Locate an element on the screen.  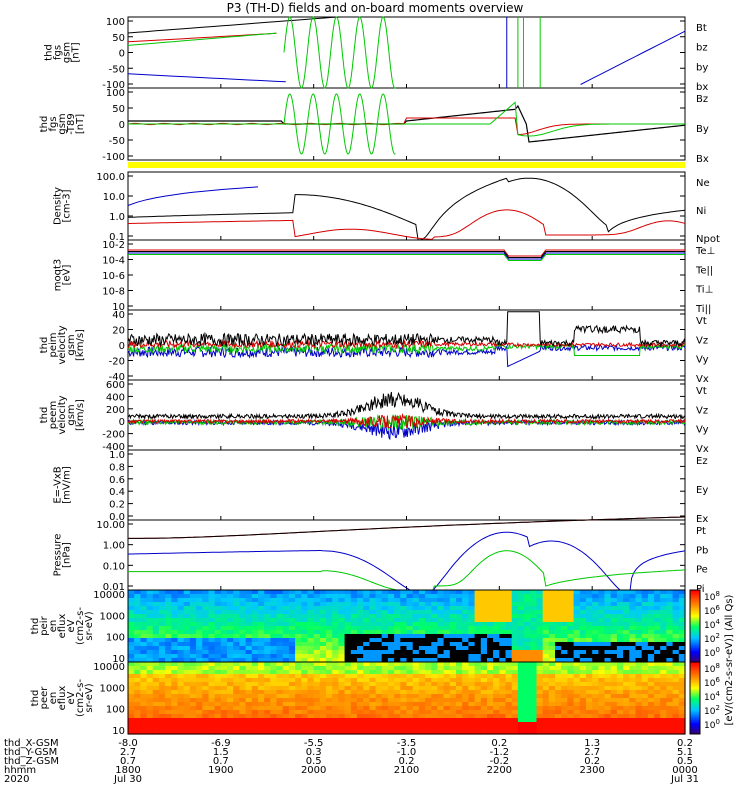
ylabel-pressure: Pressure is located at coordinates (58, 555).